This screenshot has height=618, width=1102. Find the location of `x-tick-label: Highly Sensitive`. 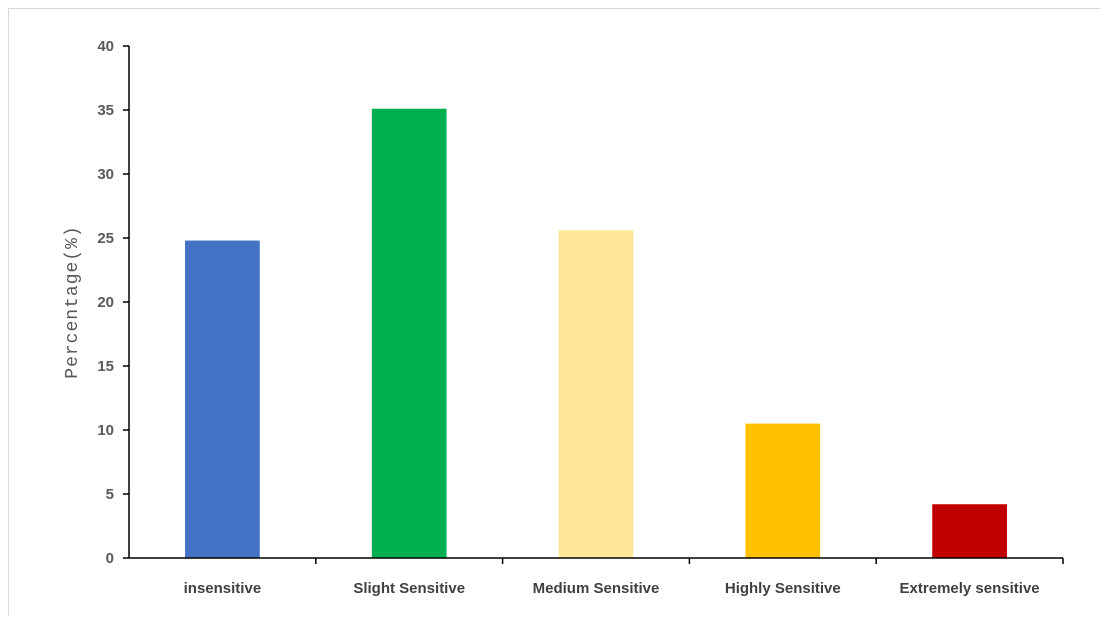

x-tick-label: Highly Sensitive is located at coordinates (783, 588).